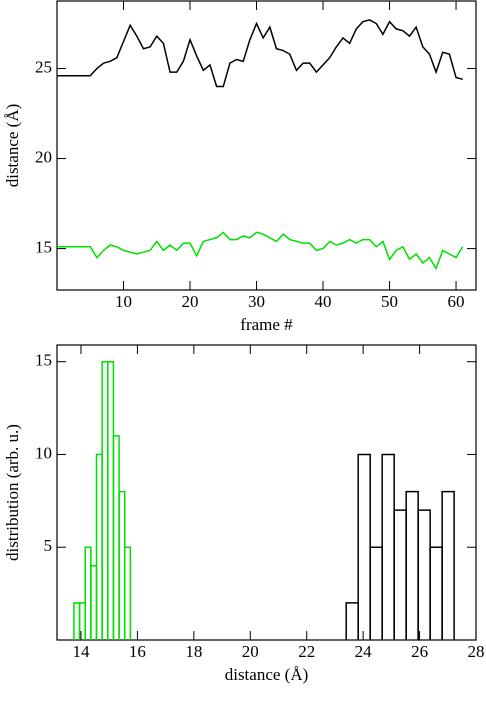 Image resolution: width=486 pixels, height=701 pixels. I want to click on x-tick-label: 28, so click(476, 651).